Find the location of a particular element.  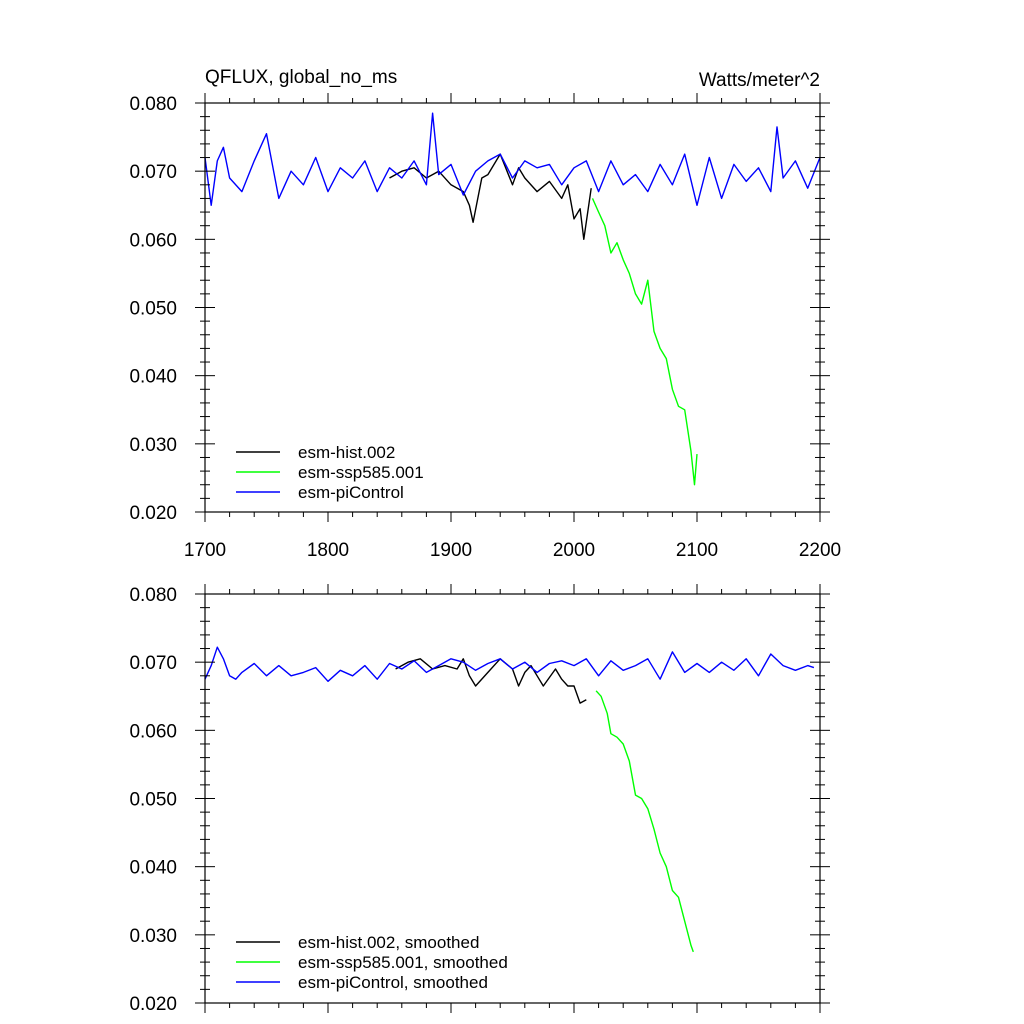

bottom-y-tick-label: 0.060 is located at coordinates (153, 731).